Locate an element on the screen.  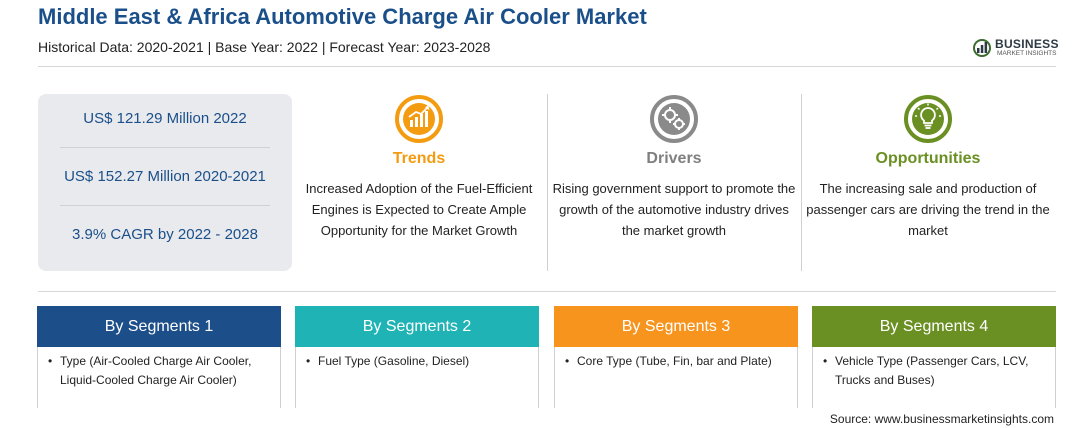
logo-text-secondary: MARKET INSIGHTS is located at coordinates (1027, 53).